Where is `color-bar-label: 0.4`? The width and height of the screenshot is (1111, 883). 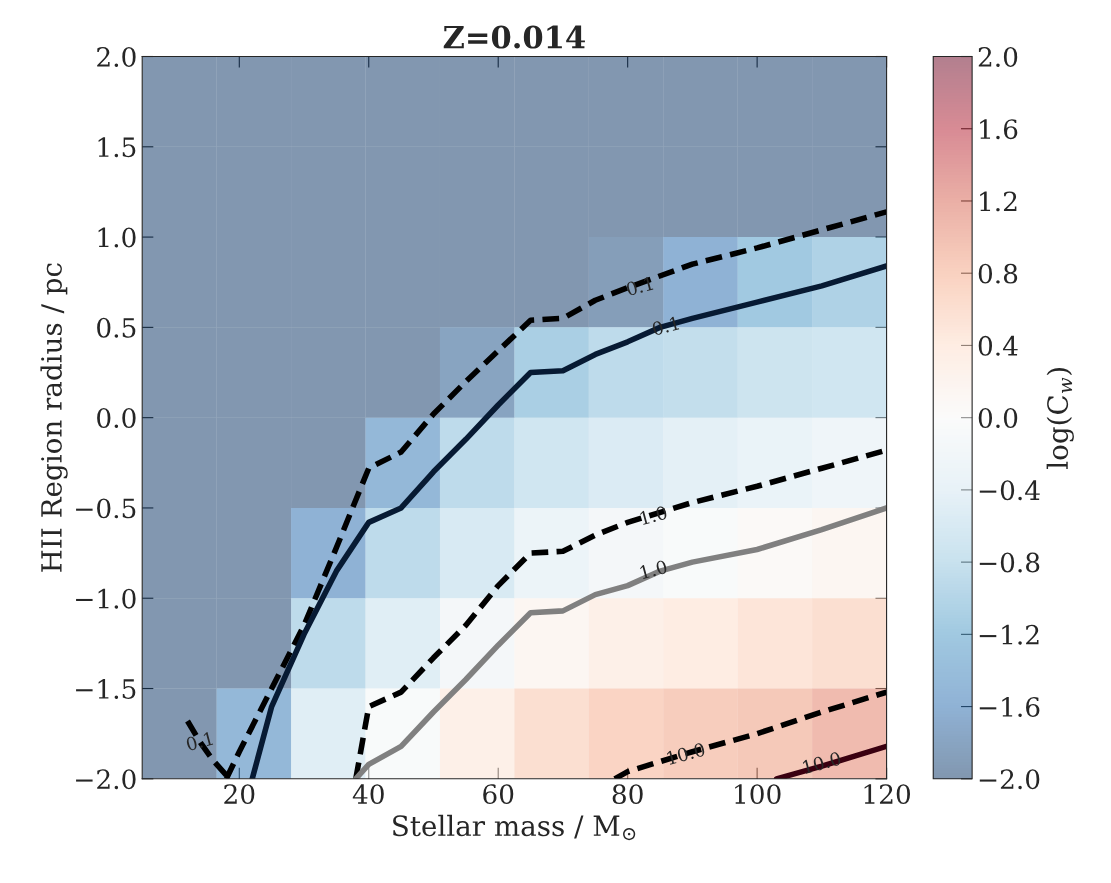
color-bar-label: 0.4 is located at coordinates (998, 345).